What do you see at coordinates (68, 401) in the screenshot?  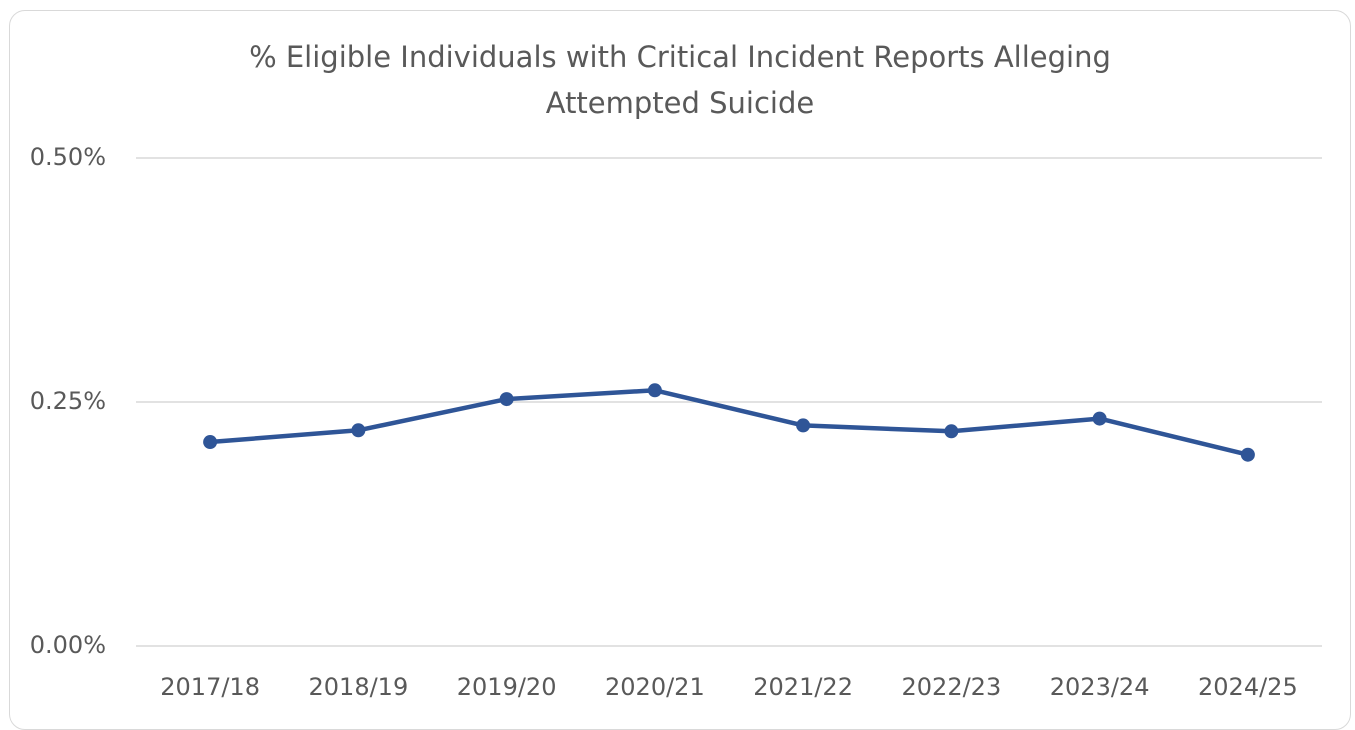 I see `y-tick-label: 0.25%` at bounding box center [68, 401].